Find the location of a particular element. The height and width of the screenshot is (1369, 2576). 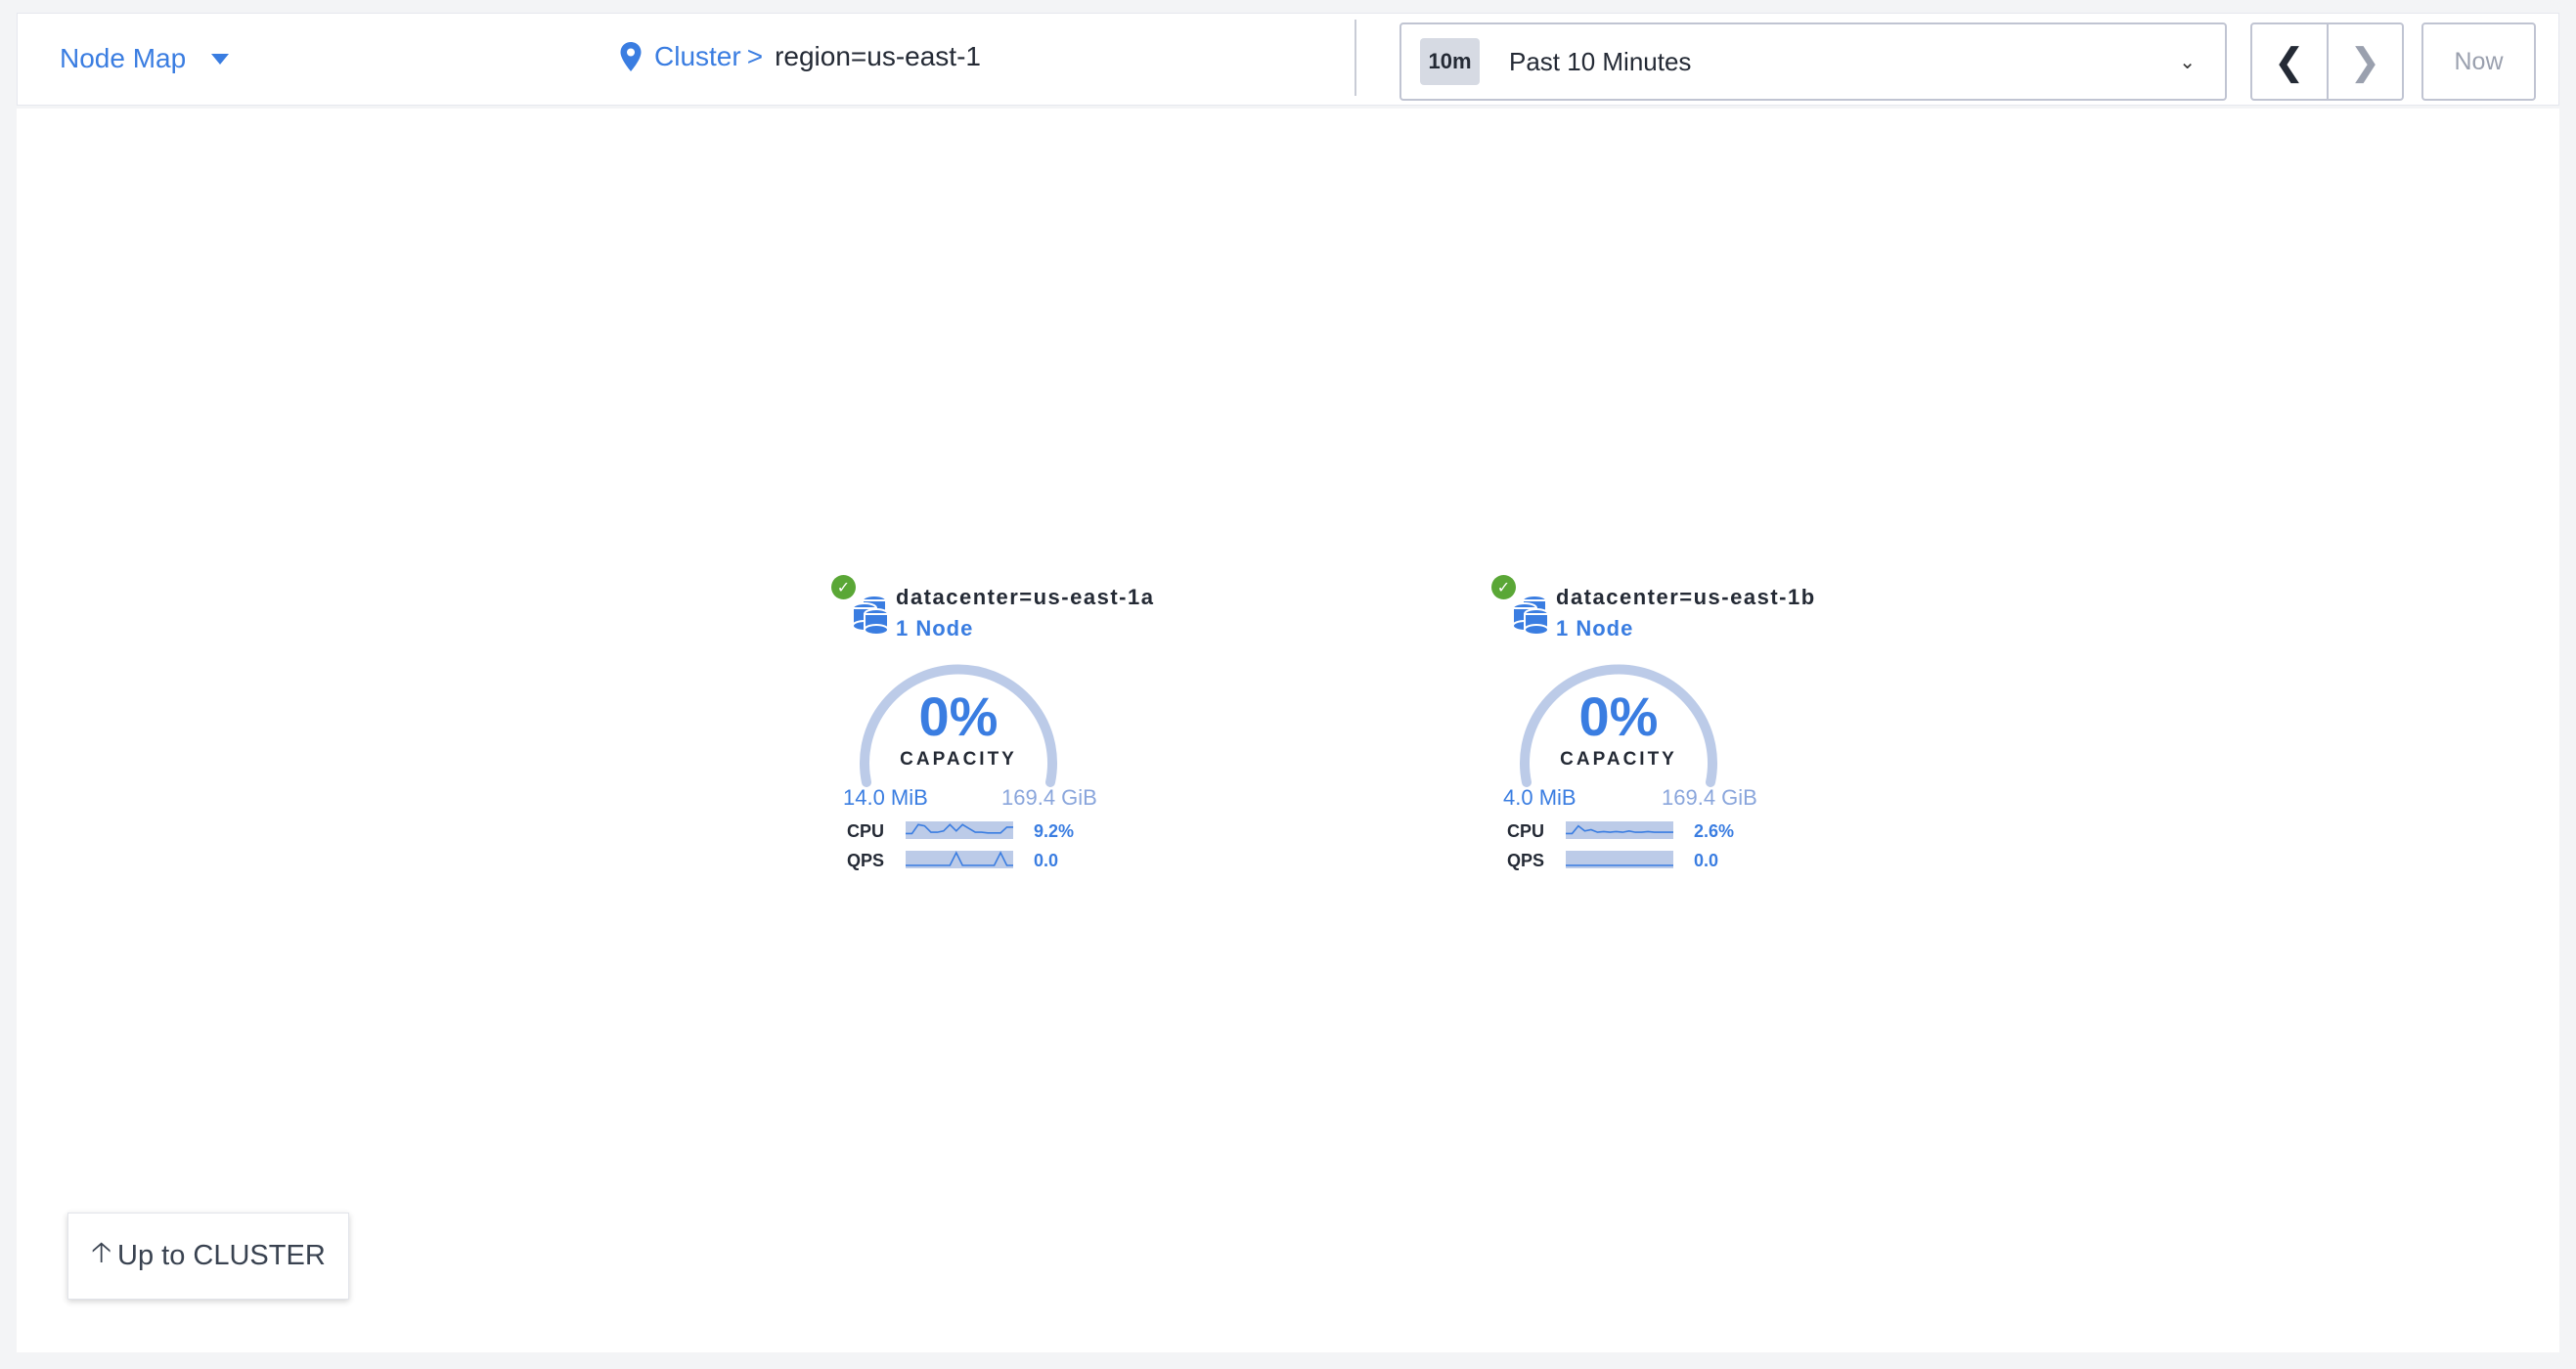

view-selector-dropdown: Node Map is located at coordinates (145, 58).